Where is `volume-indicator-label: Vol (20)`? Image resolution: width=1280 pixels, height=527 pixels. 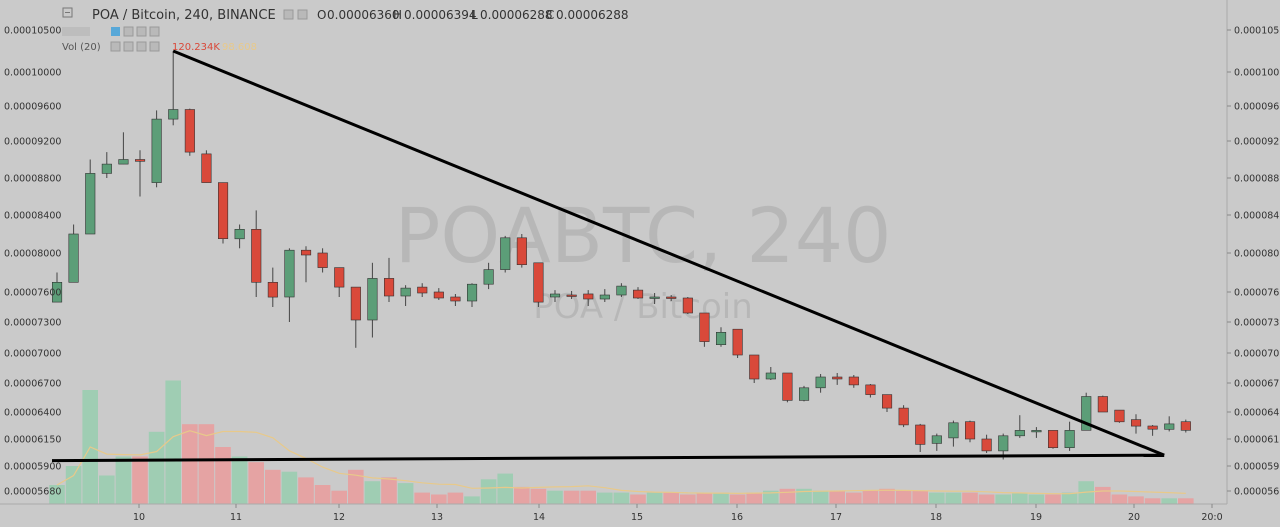
volume-indicator-label: Vol (20) is located at coordinates (81, 47).